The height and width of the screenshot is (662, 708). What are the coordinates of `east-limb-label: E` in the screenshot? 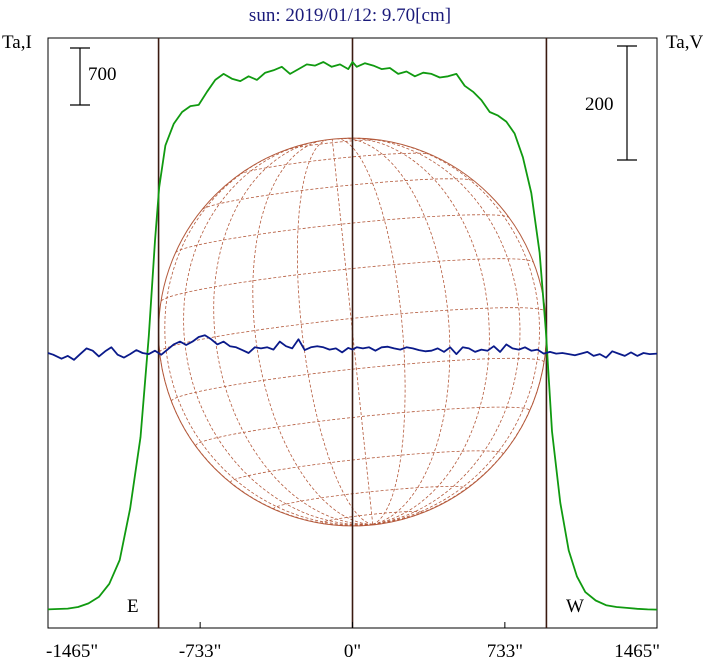 It's located at (133, 606).